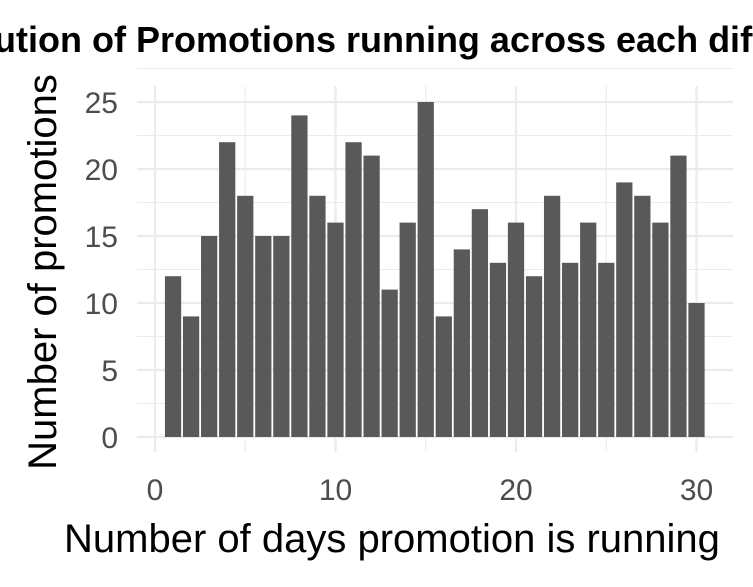  I want to click on y-tick-label: 0, so click(109, 438).